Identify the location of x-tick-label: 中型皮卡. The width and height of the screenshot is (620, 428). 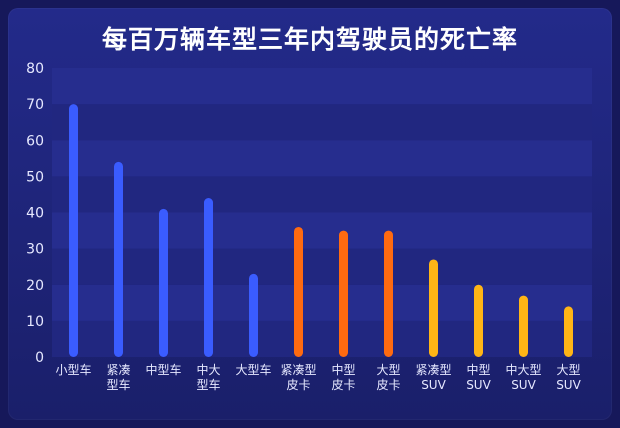
(343, 377).